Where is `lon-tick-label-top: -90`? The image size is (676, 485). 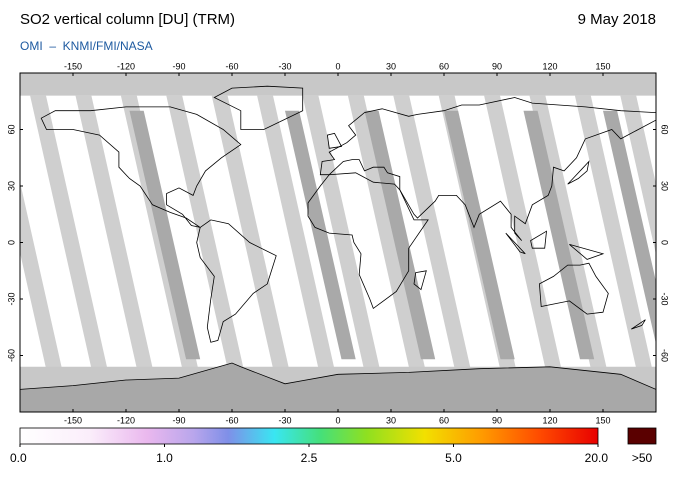 lon-tick-label-top: -90 is located at coordinates (178, 66).